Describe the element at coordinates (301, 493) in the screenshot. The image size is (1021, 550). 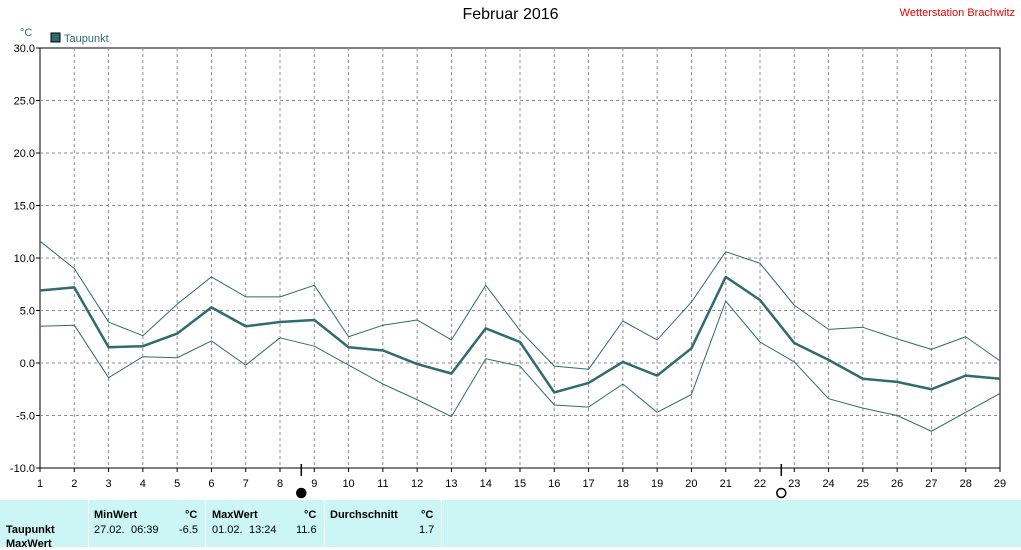
I see `new-moon-icon` at that location.